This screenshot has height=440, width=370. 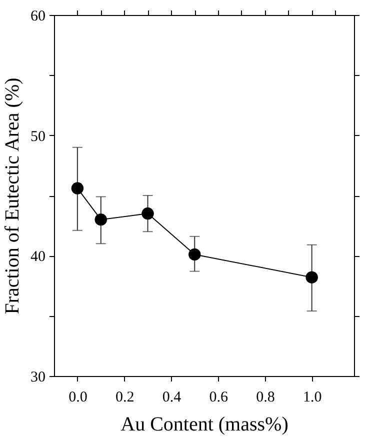 I want to click on x-tick-label: 0.8, so click(x=265, y=398).